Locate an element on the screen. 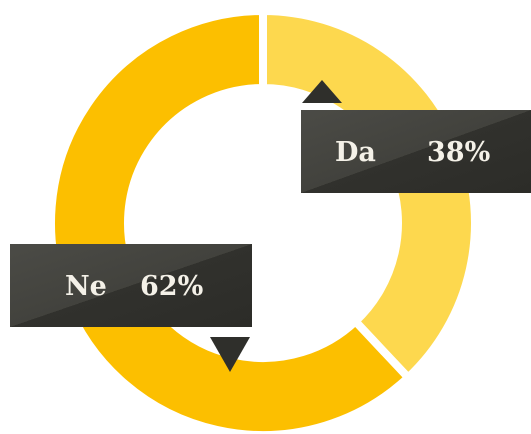 This screenshot has width=531, height=434. label-category: Ne is located at coordinates (86, 286).